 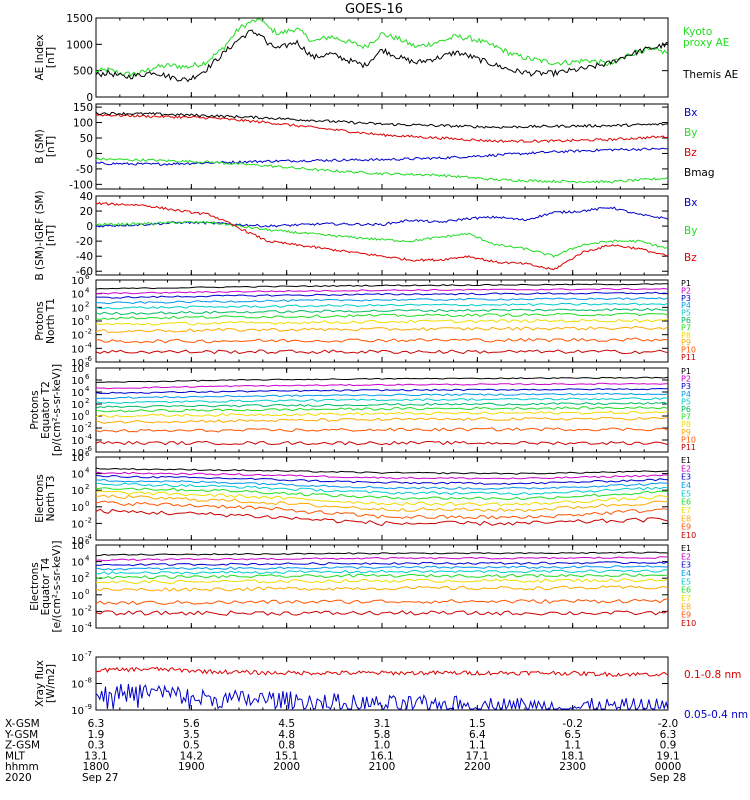 I want to click on channel-label: E1, so click(x=686, y=460).